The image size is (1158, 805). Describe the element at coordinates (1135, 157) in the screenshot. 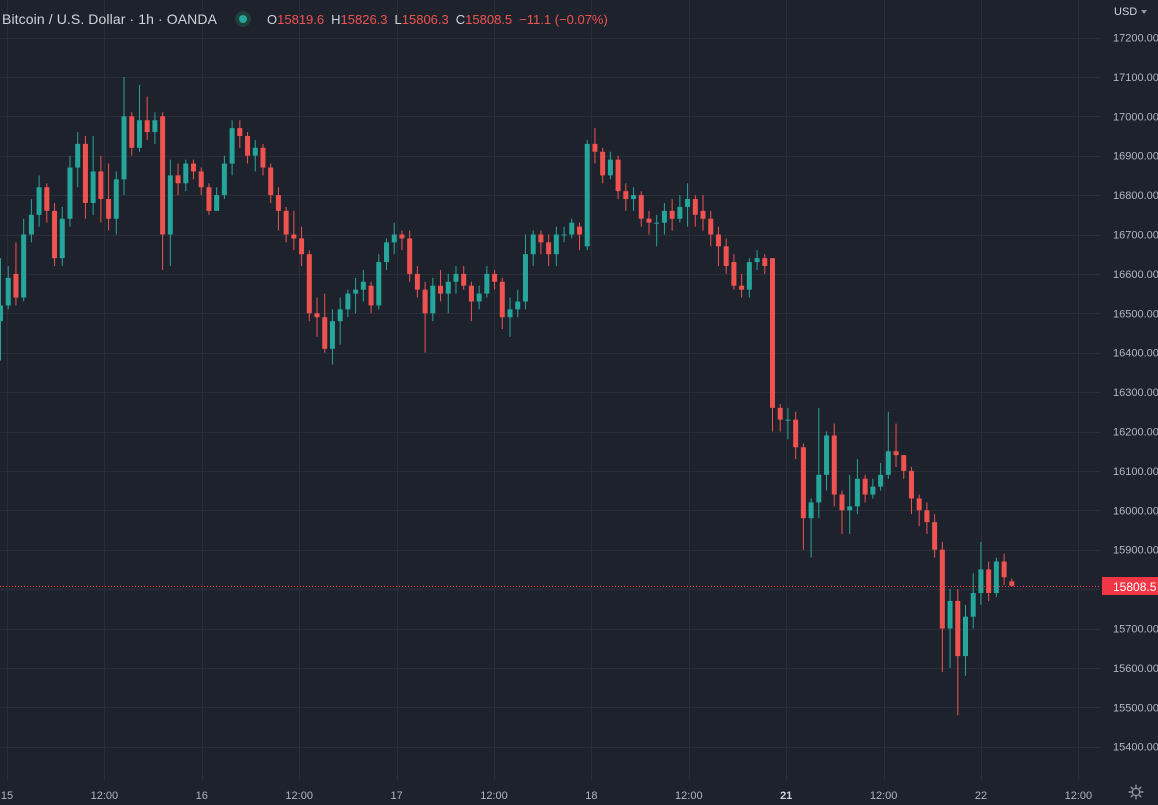

I see `y-tick-label: 16900.00` at that location.